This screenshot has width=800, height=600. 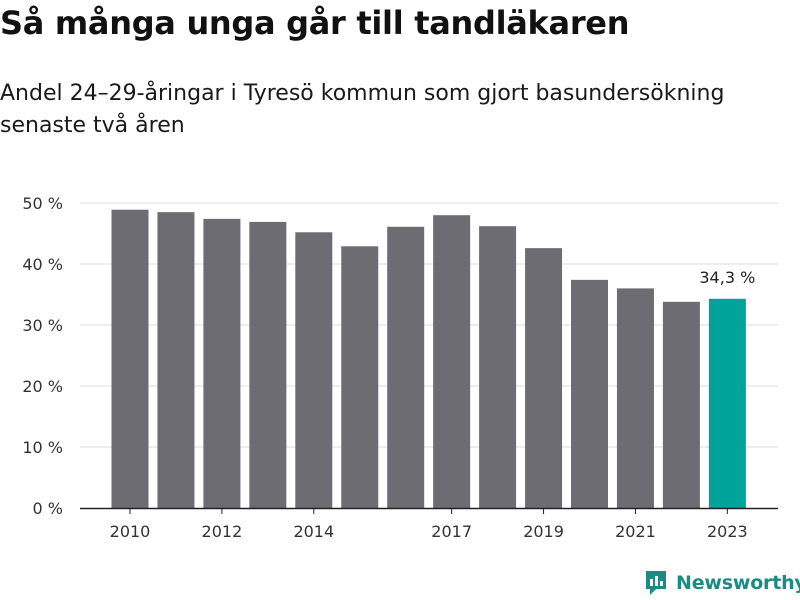 I want to click on y-tick-label: 30 %, so click(x=42, y=325).